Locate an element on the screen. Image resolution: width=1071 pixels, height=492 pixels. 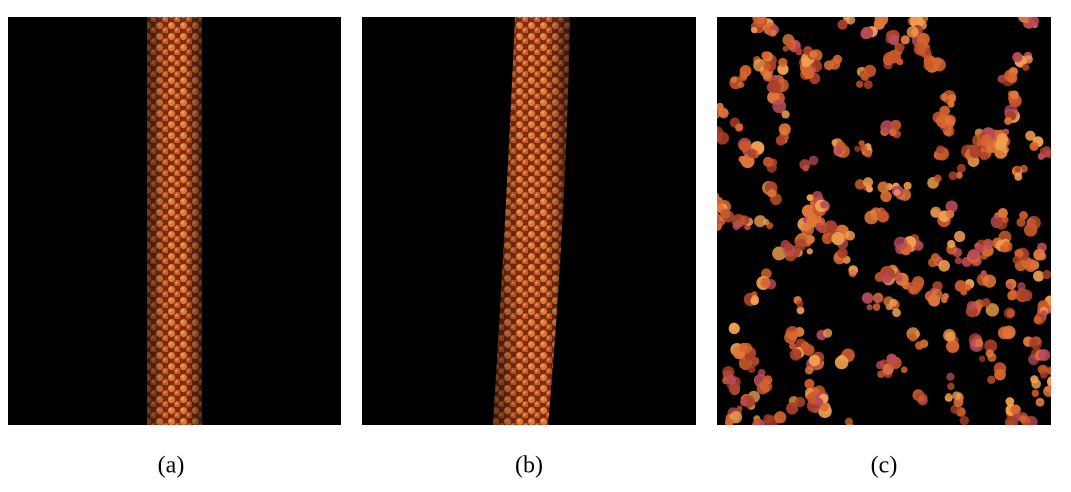
filament-shade is located at coordinates (174, 221).